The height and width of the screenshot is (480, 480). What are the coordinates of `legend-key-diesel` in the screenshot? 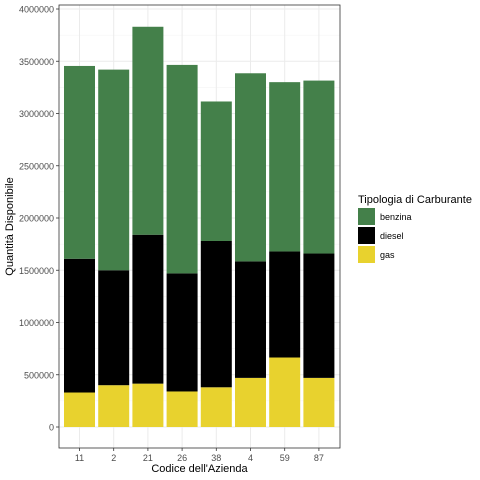 It's located at (366, 235).